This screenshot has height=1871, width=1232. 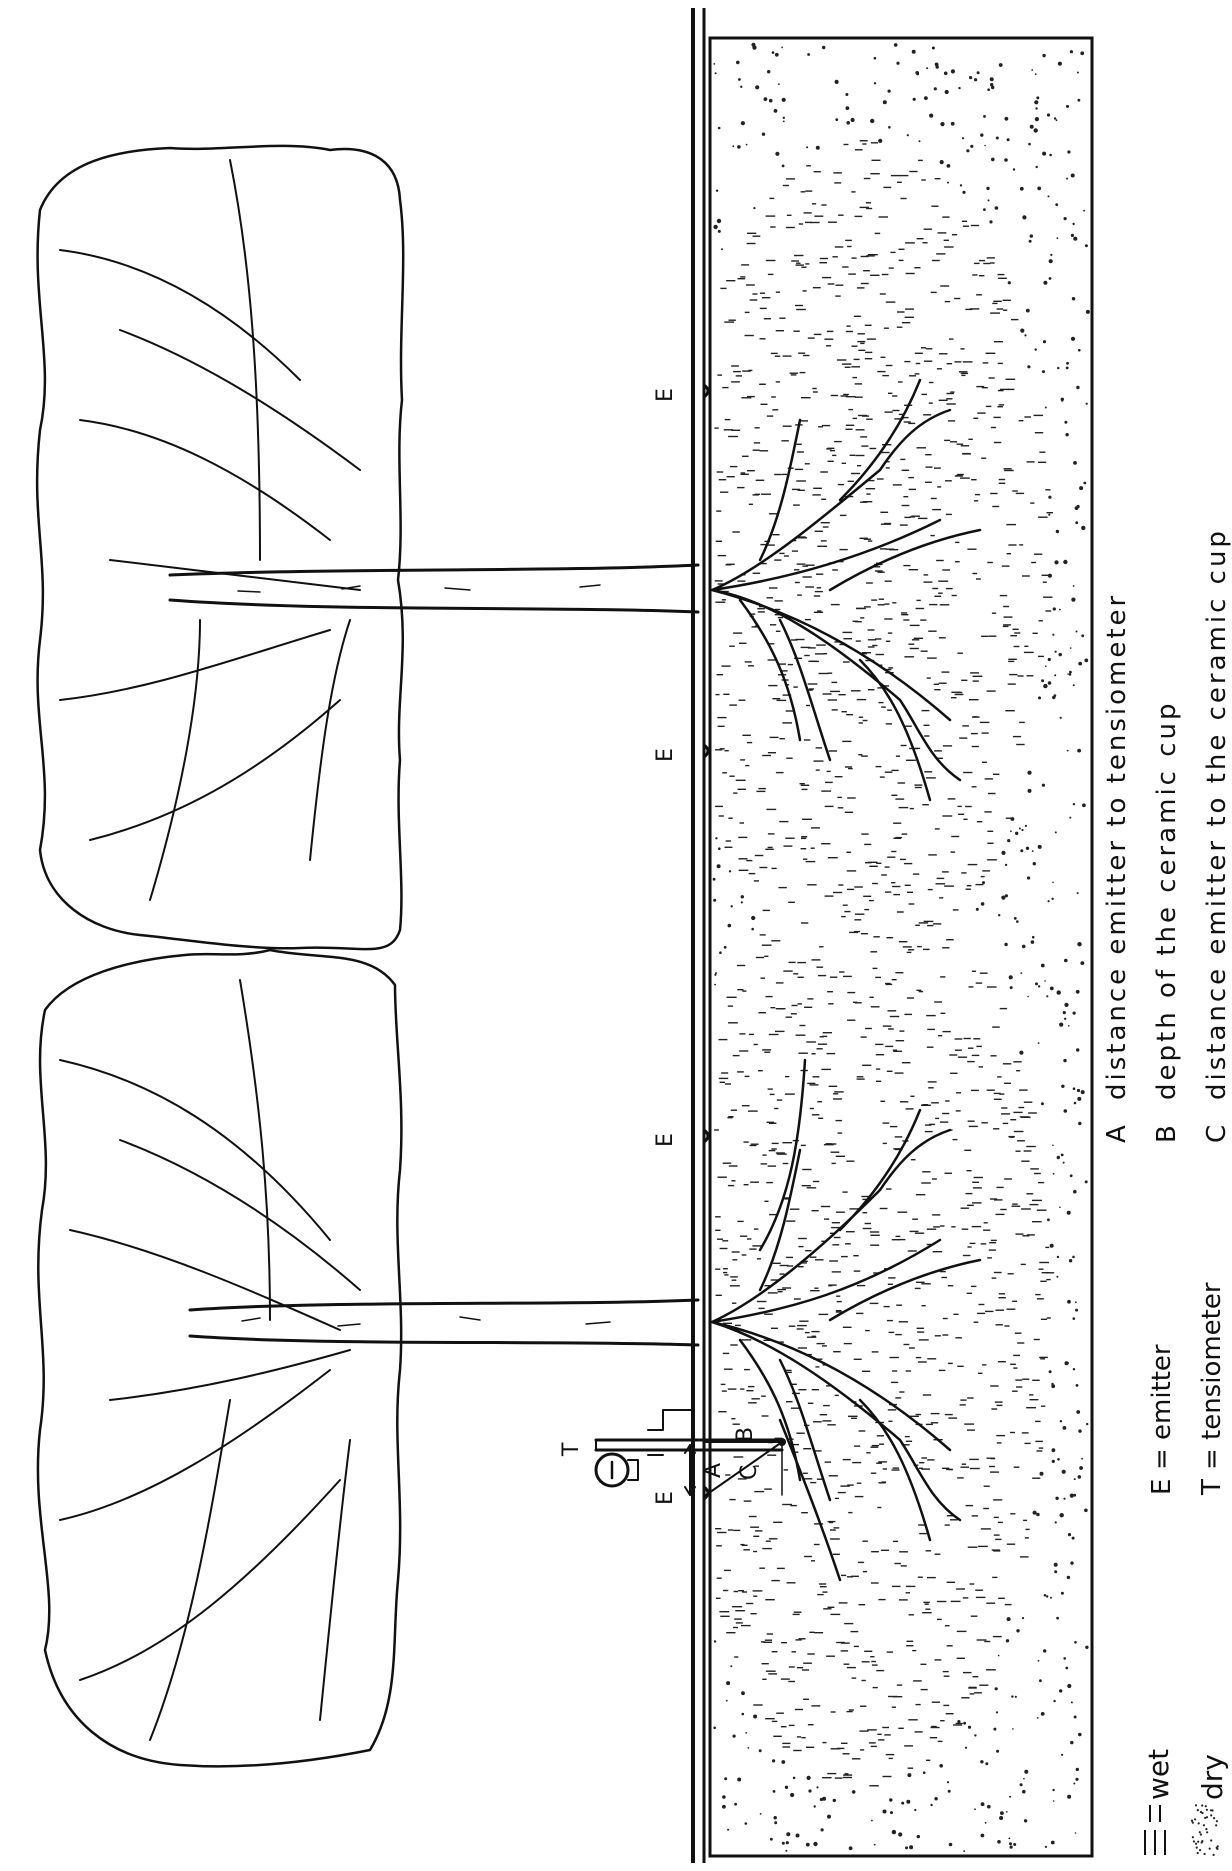 What do you see at coordinates (1212, 1487) in the screenshot?
I see `legend-key-t: T` at bounding box center [1212, 1487].